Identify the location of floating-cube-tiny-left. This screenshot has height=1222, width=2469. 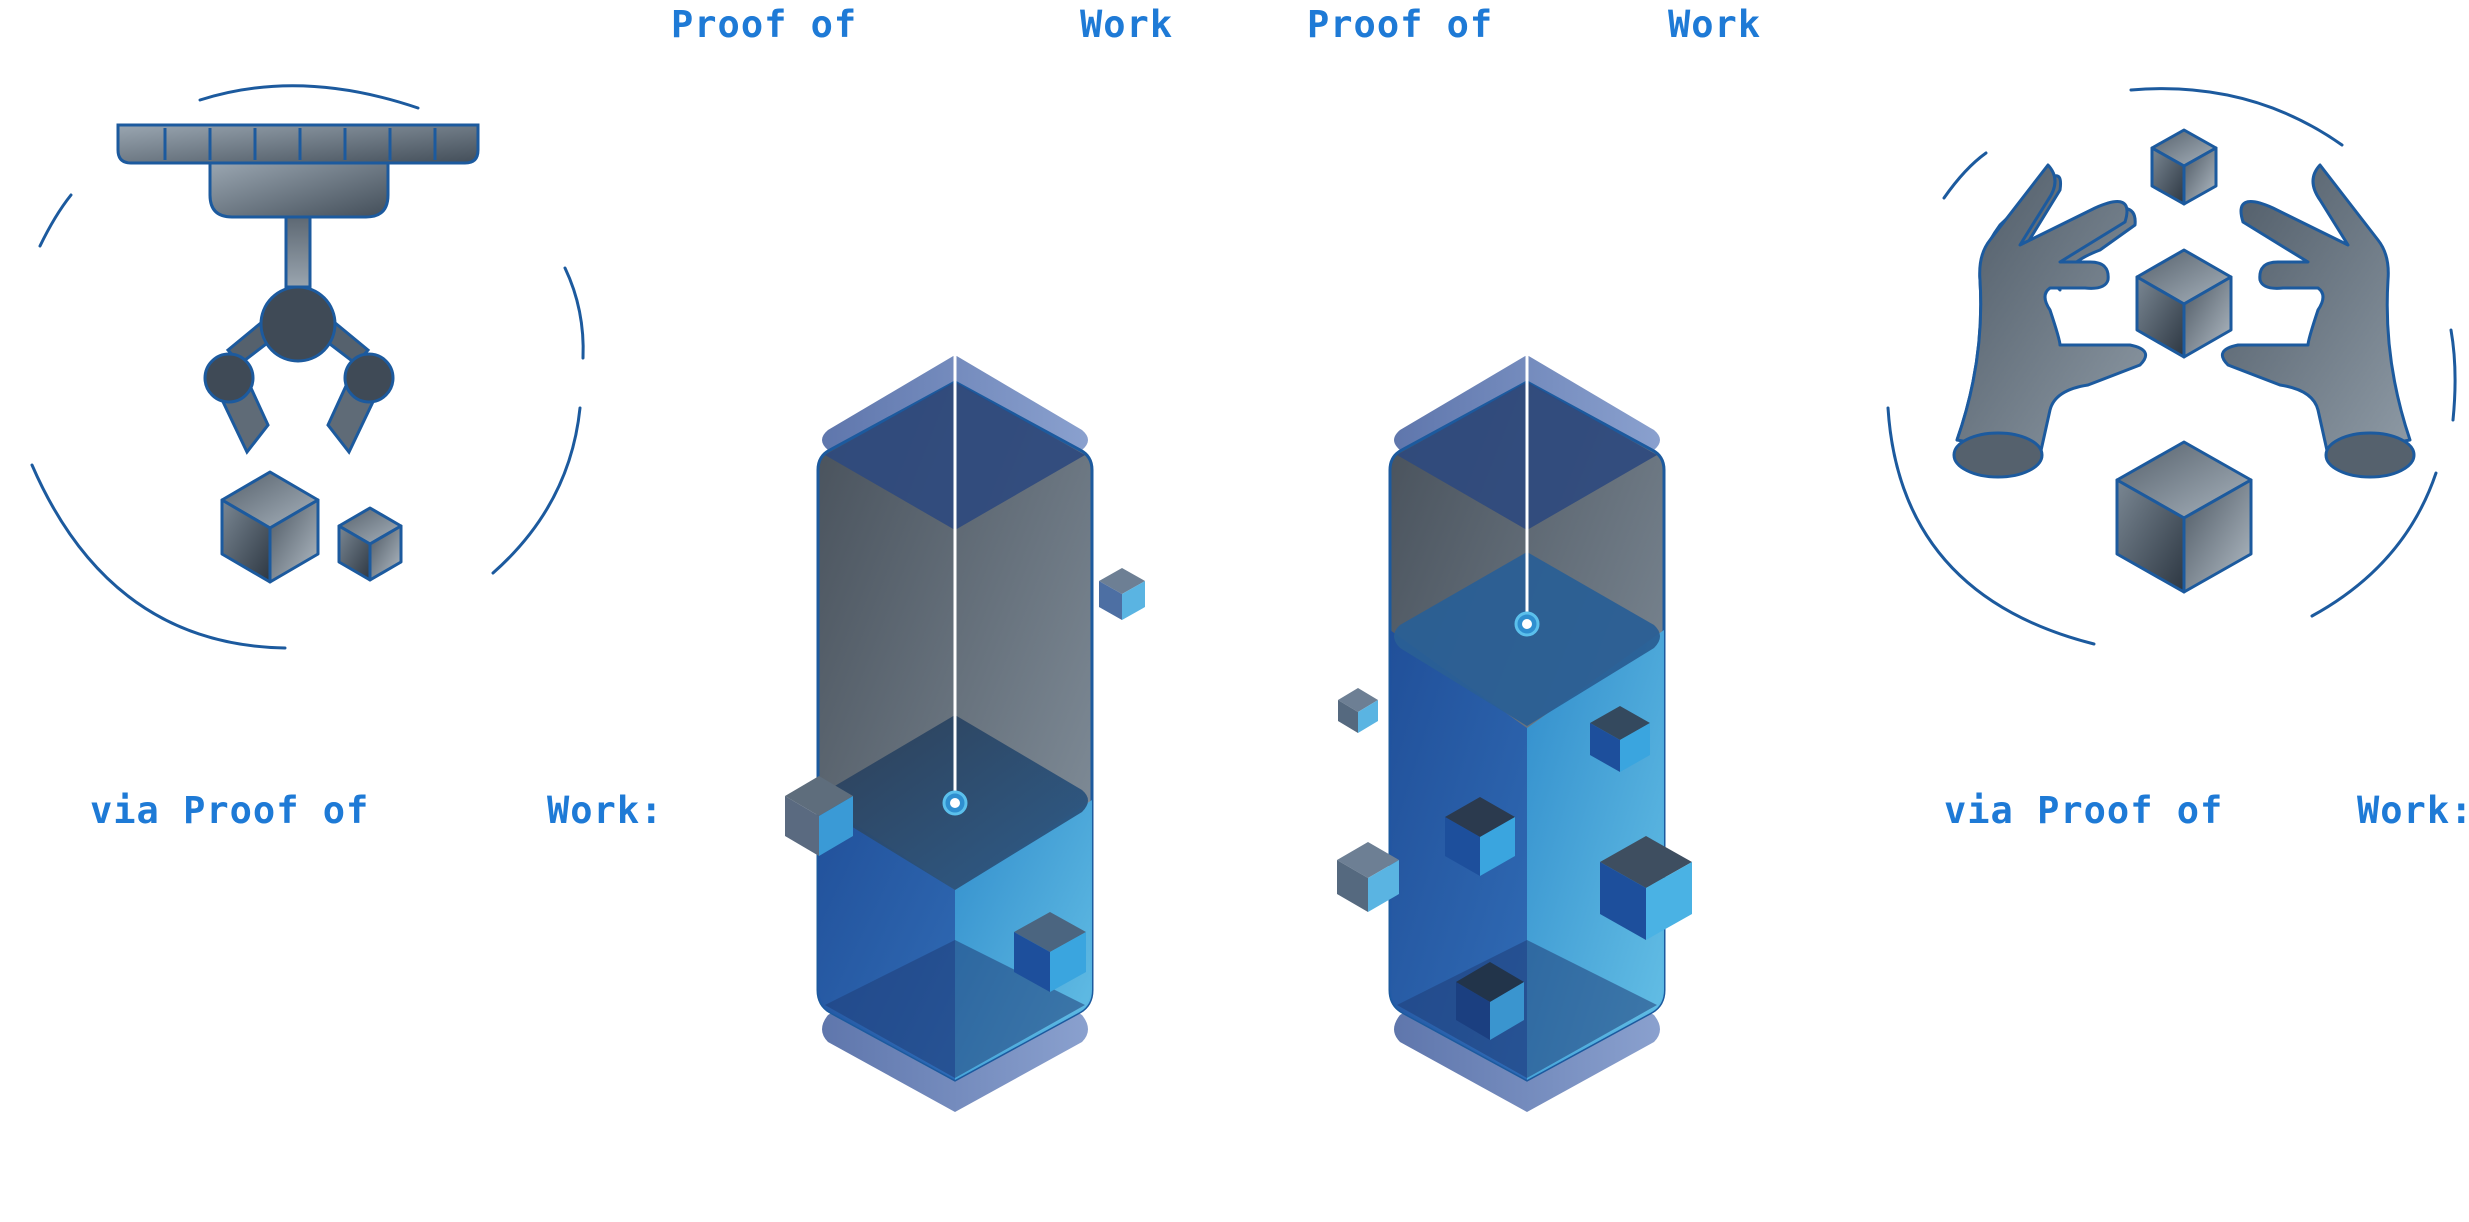
(1358, 710).